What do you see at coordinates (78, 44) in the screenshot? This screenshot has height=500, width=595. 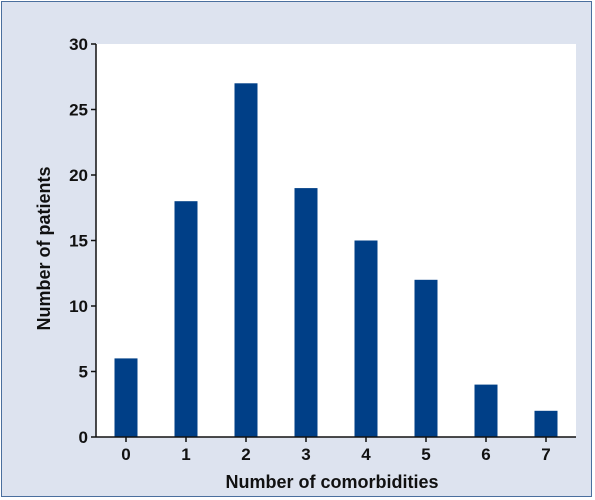 I see `y-tick-label: 30` at bounding box center [78, 44].